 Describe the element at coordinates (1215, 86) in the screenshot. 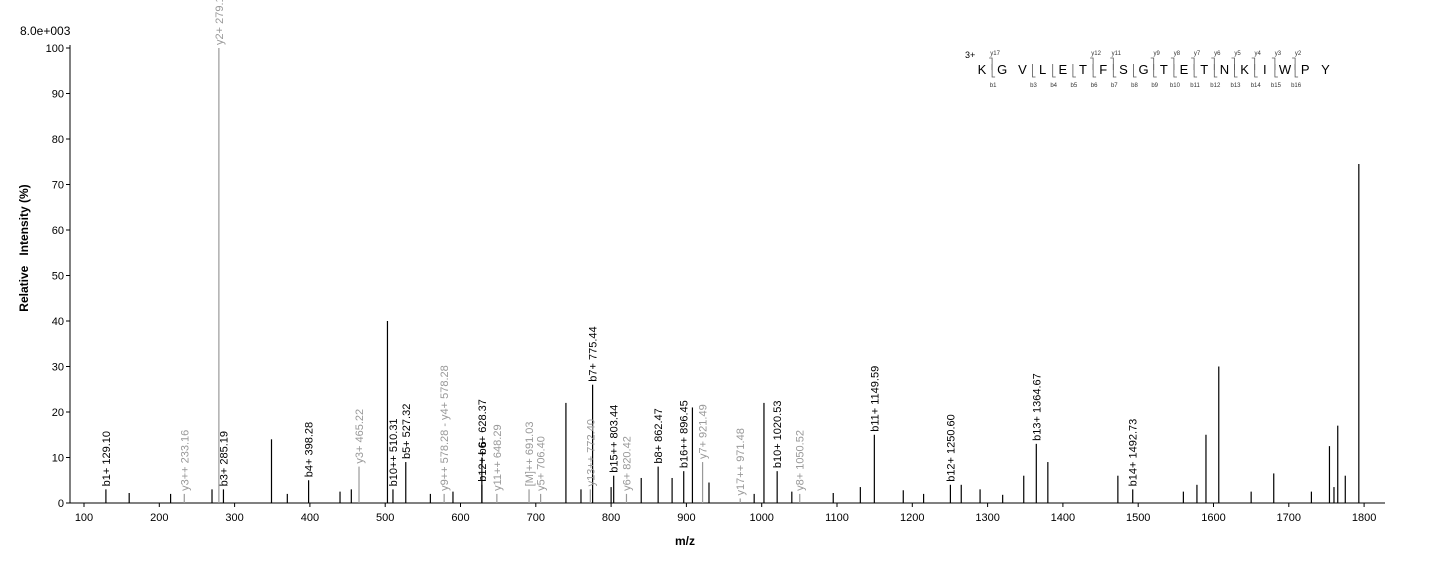

I see `b-ion-label: b12` at that location.